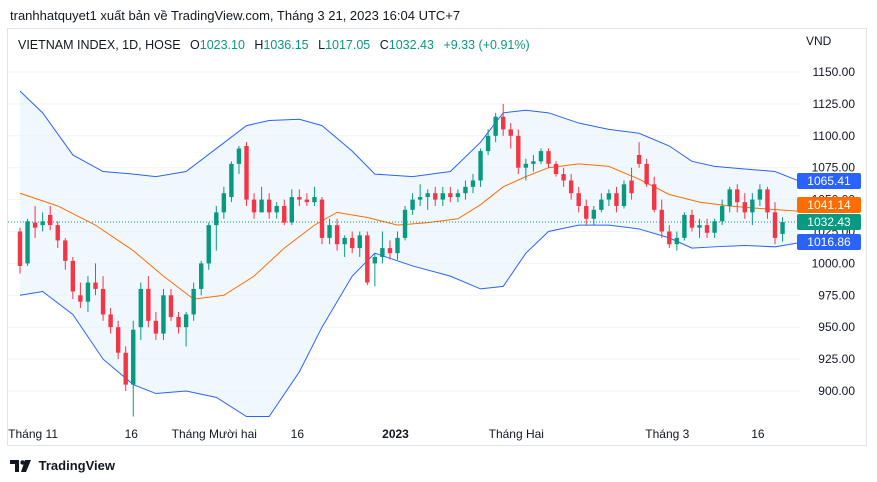 This screenshot has width=877, height=482. I want to click on price-tag-label: 1032.43, so click(829, 222).